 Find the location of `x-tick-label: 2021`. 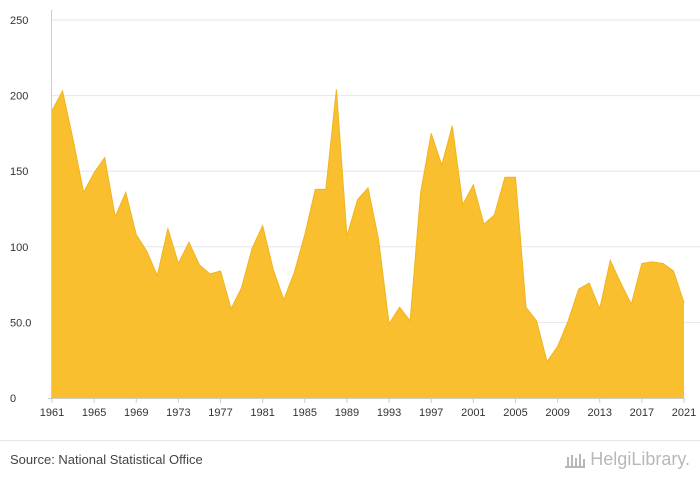

x-tick-label: 2021 is located at coordinates (684, 413).